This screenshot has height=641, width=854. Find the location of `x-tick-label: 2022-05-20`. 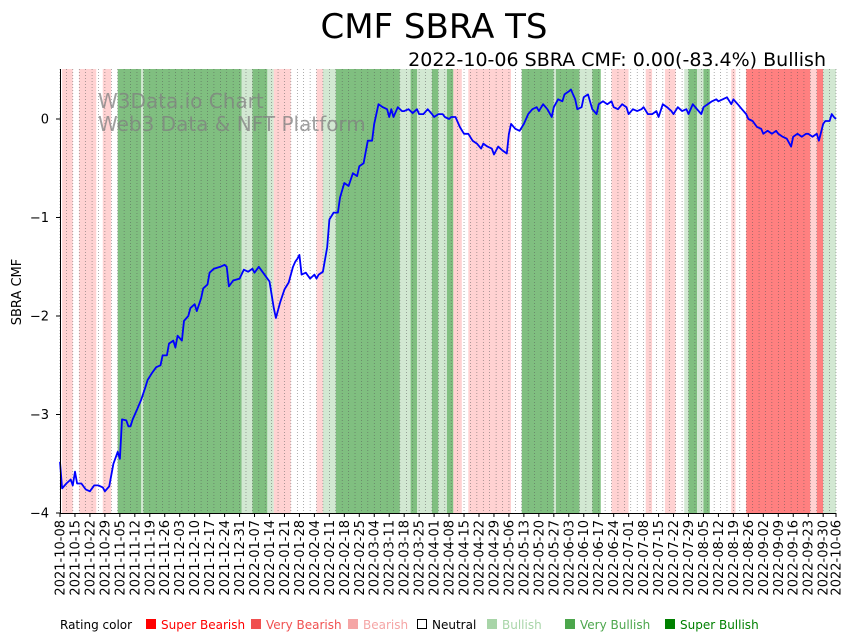

x-tick-label: 2022-05-20 is located at coordinates (539, 558).